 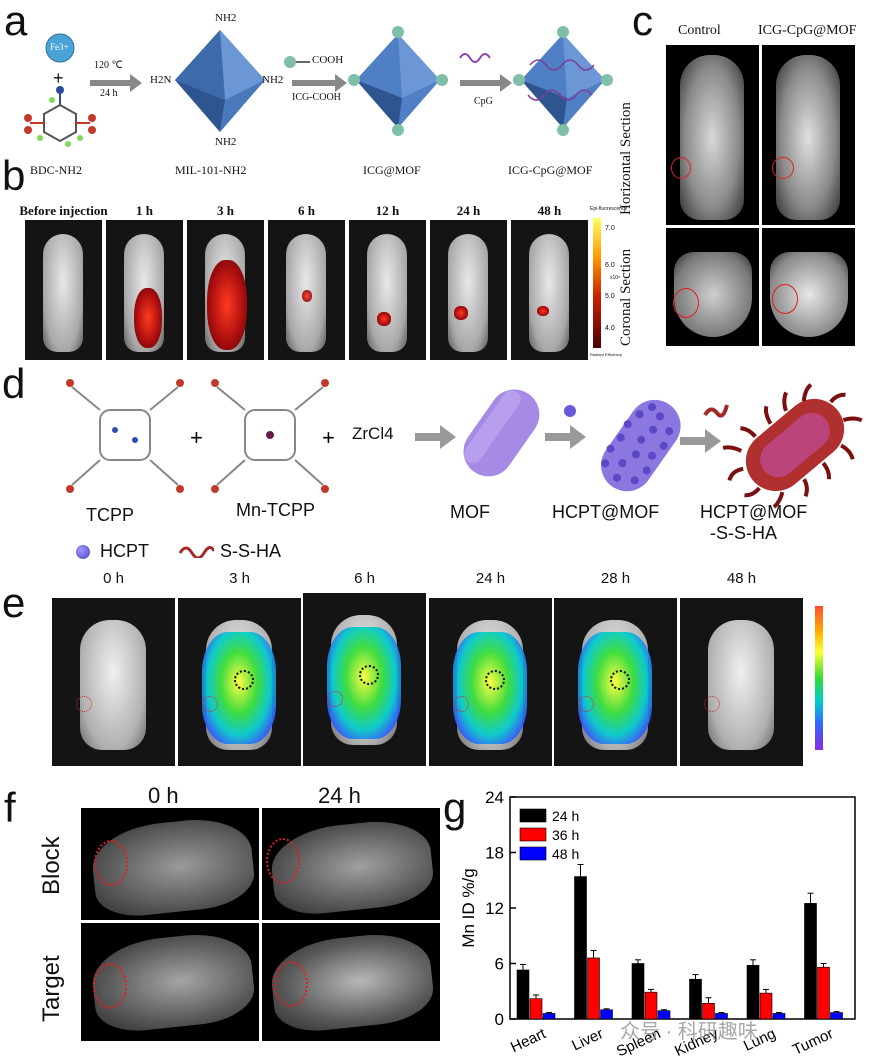 What do you see at coordinates (606, 1014) in the screenshot?
I see `bar-48h-liver` at bounding box center [606, 1014].